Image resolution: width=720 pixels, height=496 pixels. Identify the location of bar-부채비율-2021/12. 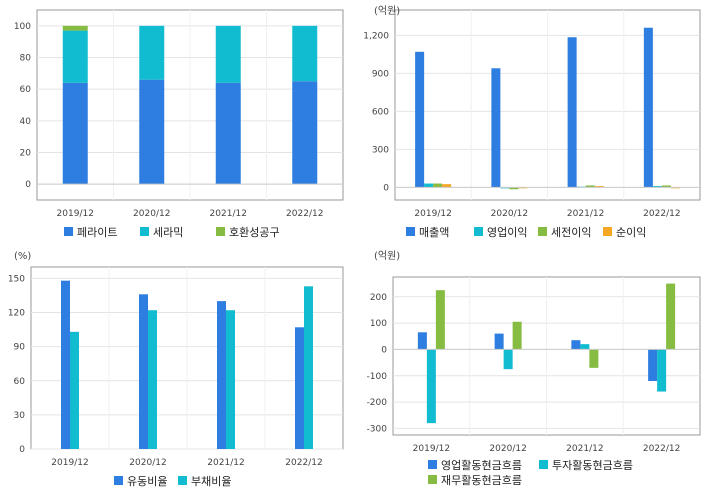
(230, 379).